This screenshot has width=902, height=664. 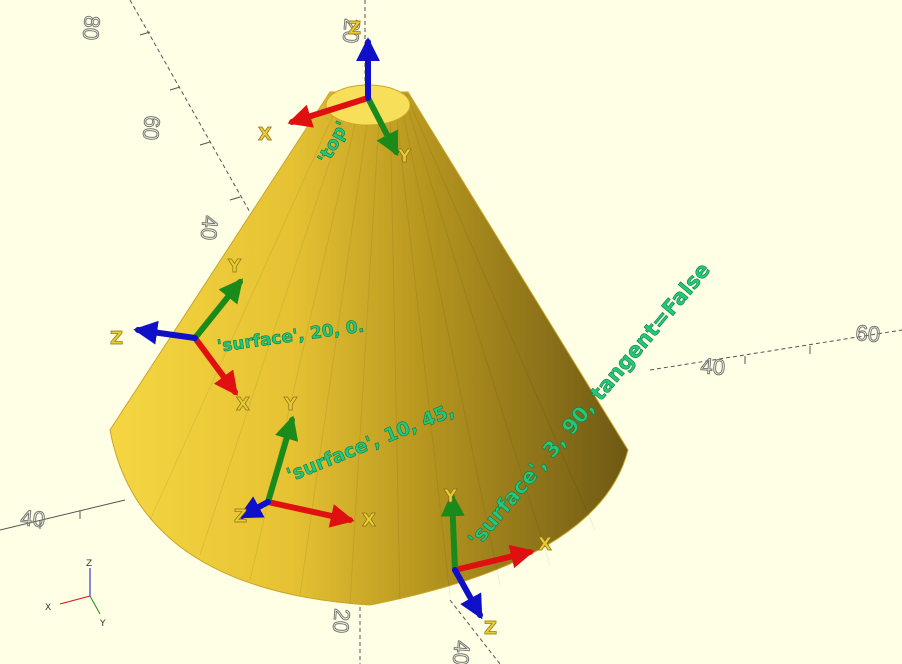 I want to click on grid-x-axis-left, so click(x=63, y=515).